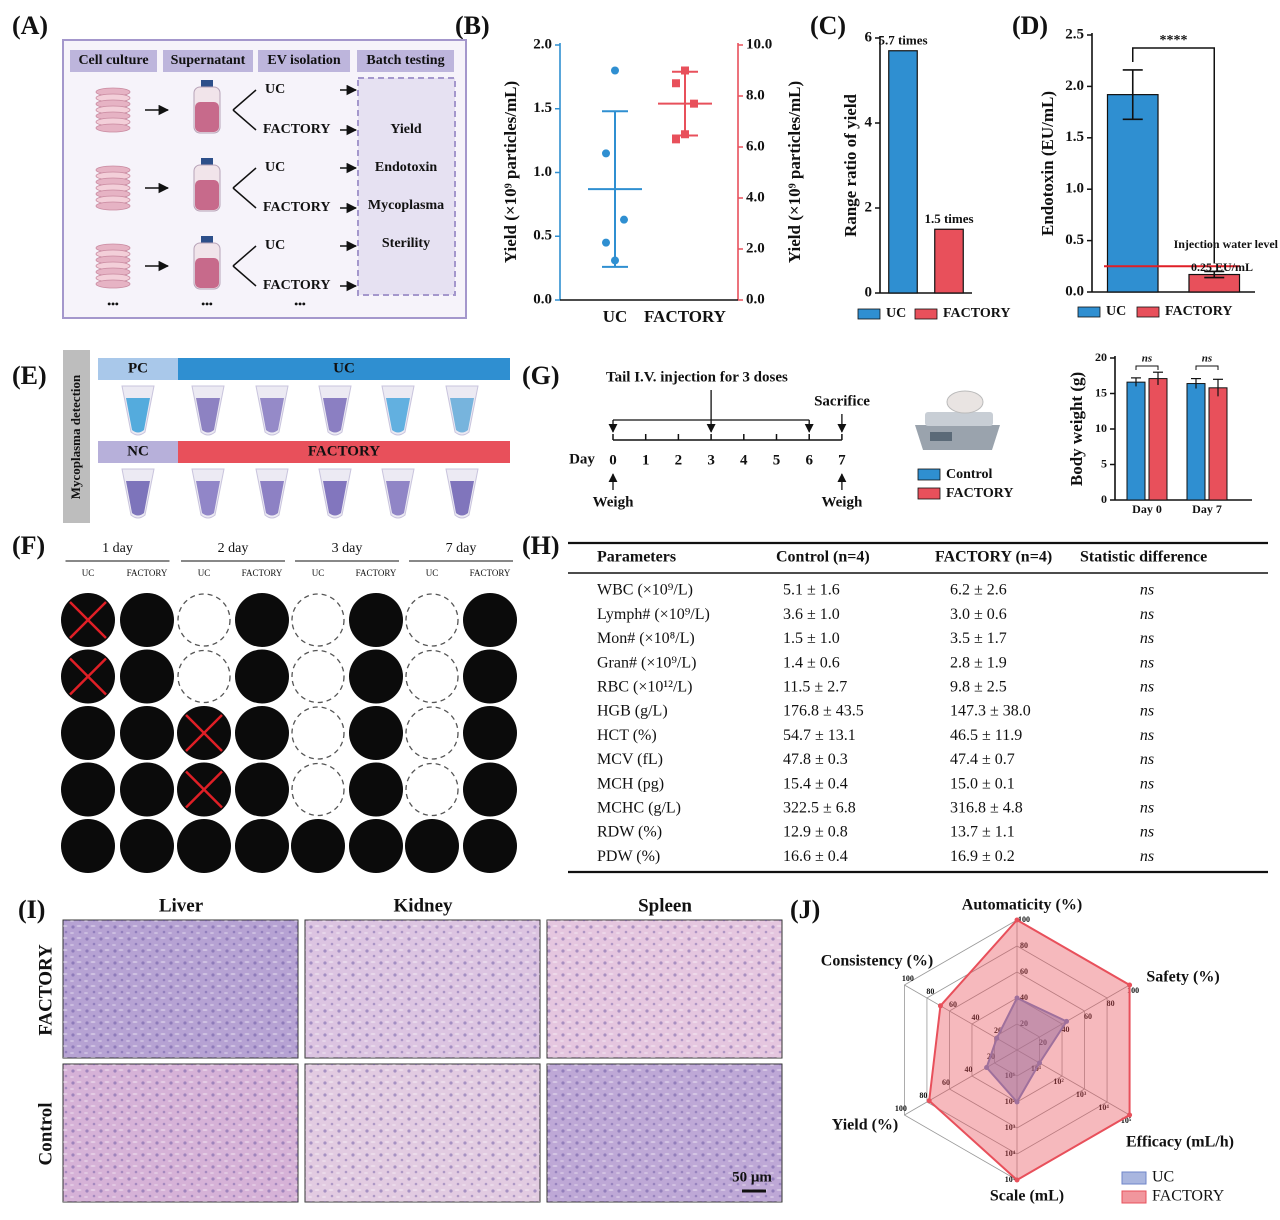 The height and width of the screenshot is (1220, 1280). What do you see at coordinates (828, 25) in the screenshot?
I see `panel-label: (C)` at bounding box center [828, 25].